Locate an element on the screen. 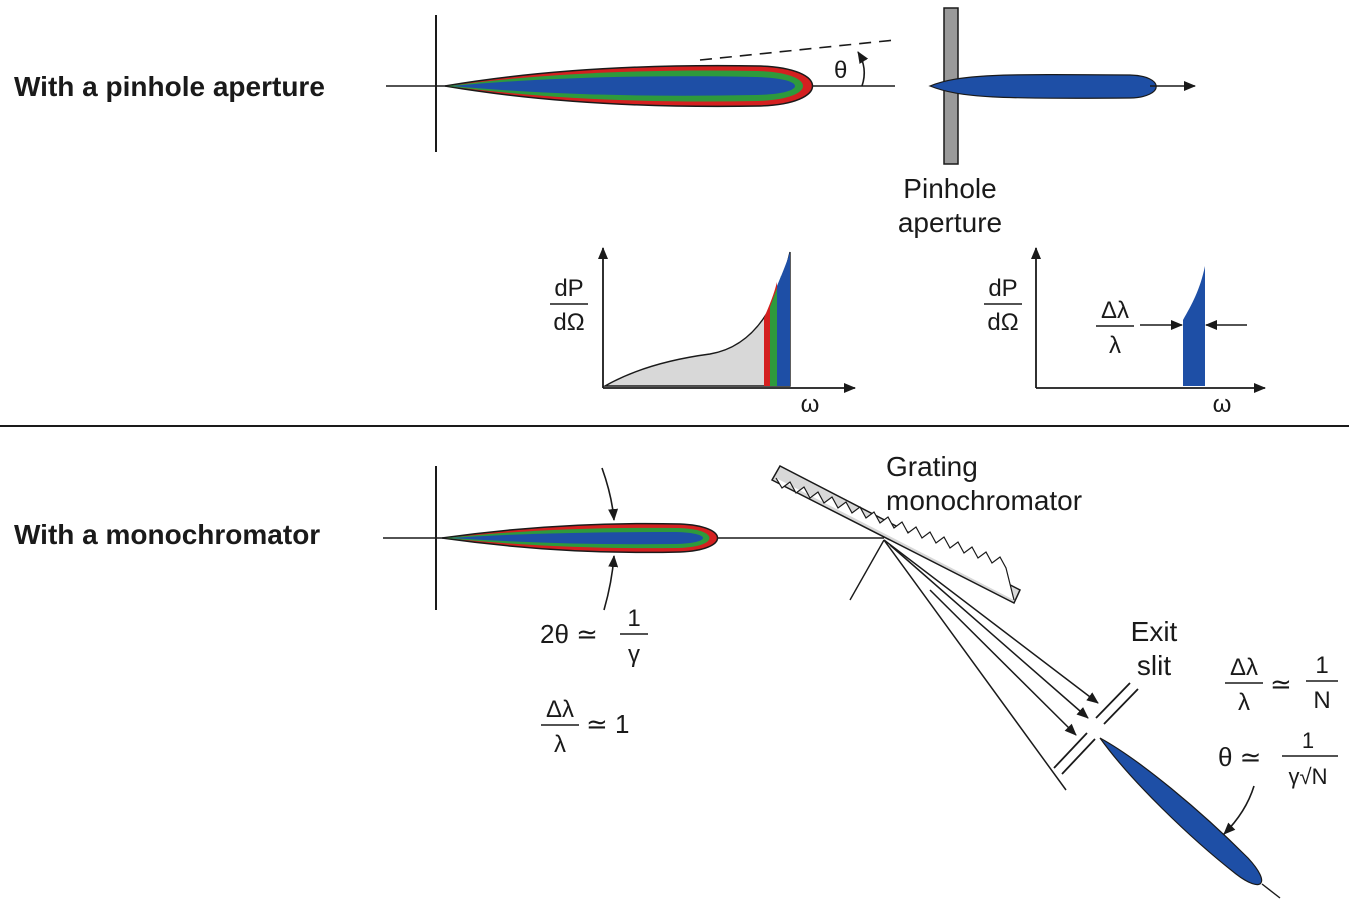 This screenshot has height=904, width=1349. plot-right-bandwidth-denominator: λ is located at coordinates (1115, 345).